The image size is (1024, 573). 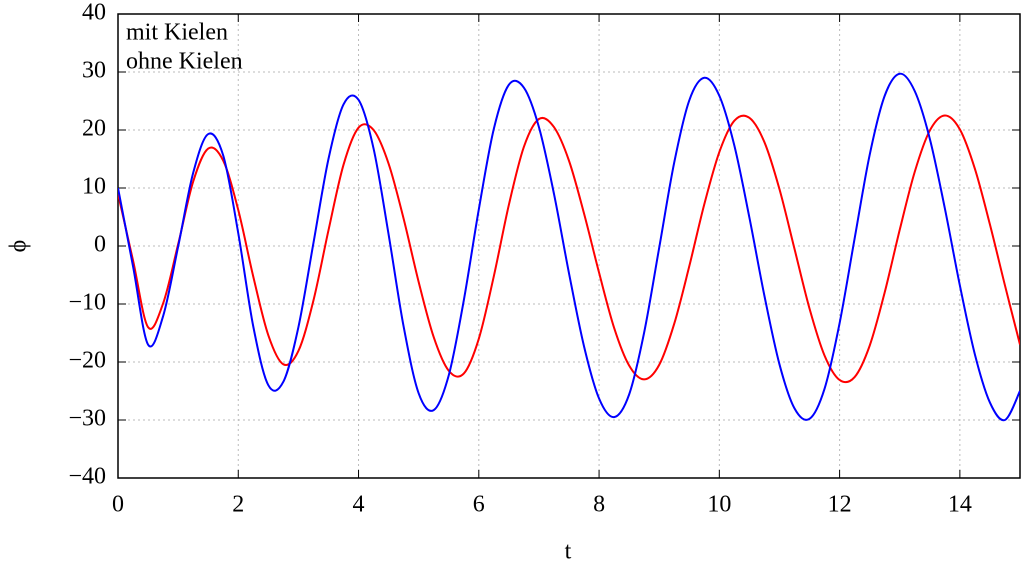 I want to click on y-tick-label: 30, so click(x=94, y=71).